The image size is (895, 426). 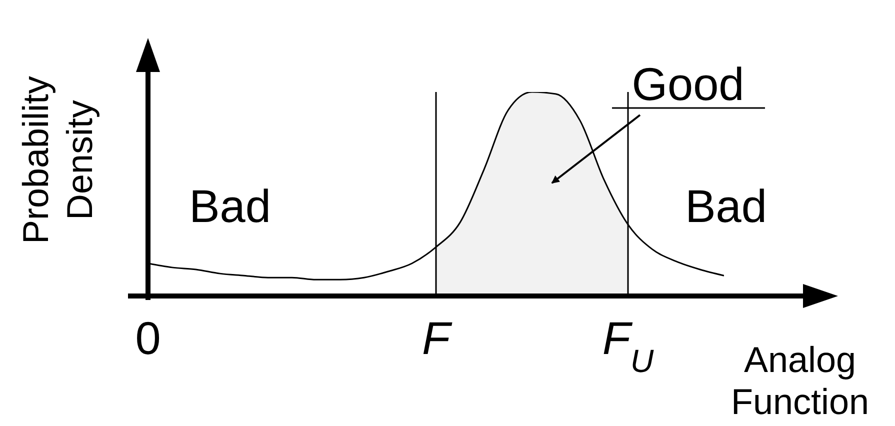 I want to click on y-axis-title: Probability Density, so click(x=57, y=160).